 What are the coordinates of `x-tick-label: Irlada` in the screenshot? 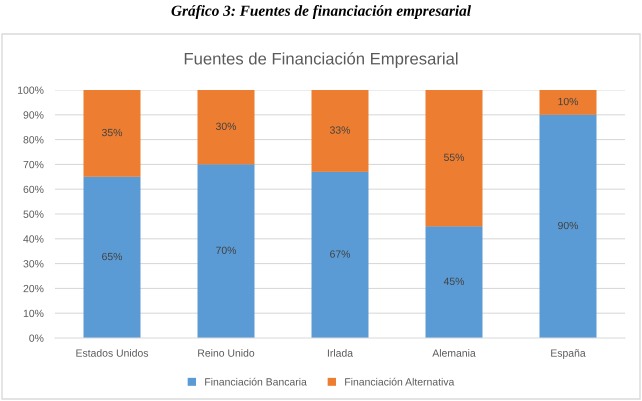 It's located at (341, 353).